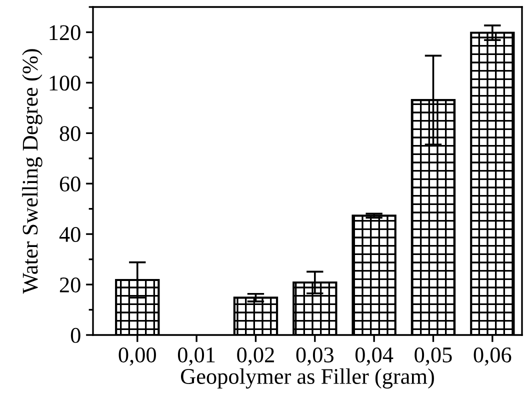 The width and height of the screenshot is (526, 404). I want to click on x-tick-label: 0,02, so click(255, 356).